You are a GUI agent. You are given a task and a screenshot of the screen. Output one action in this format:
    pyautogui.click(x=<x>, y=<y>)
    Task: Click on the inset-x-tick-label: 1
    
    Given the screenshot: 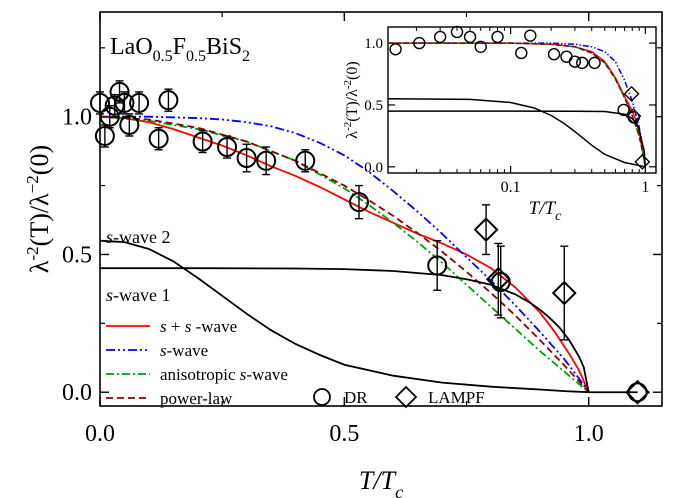 What is the action you would take?
    pyautogui.click(x=645, y=187)
    